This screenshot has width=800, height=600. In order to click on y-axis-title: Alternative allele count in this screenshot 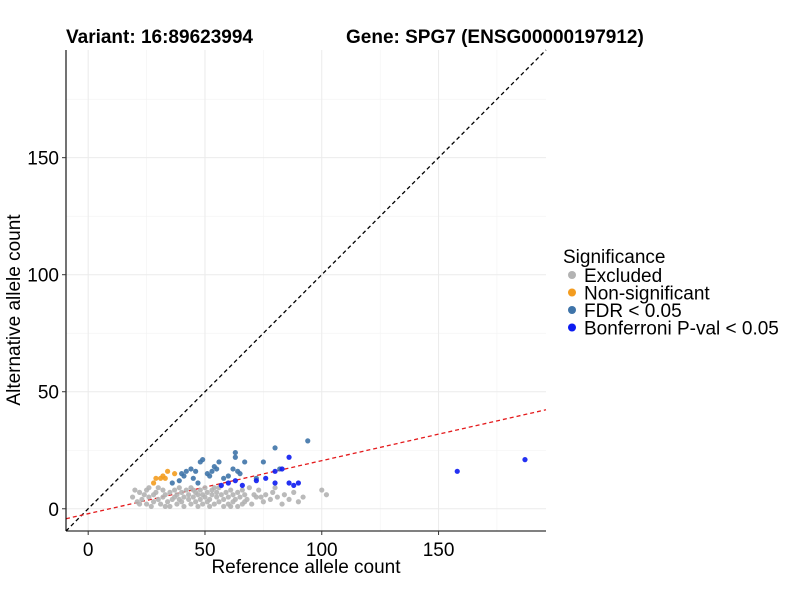, I will do `click(14, 310)`.